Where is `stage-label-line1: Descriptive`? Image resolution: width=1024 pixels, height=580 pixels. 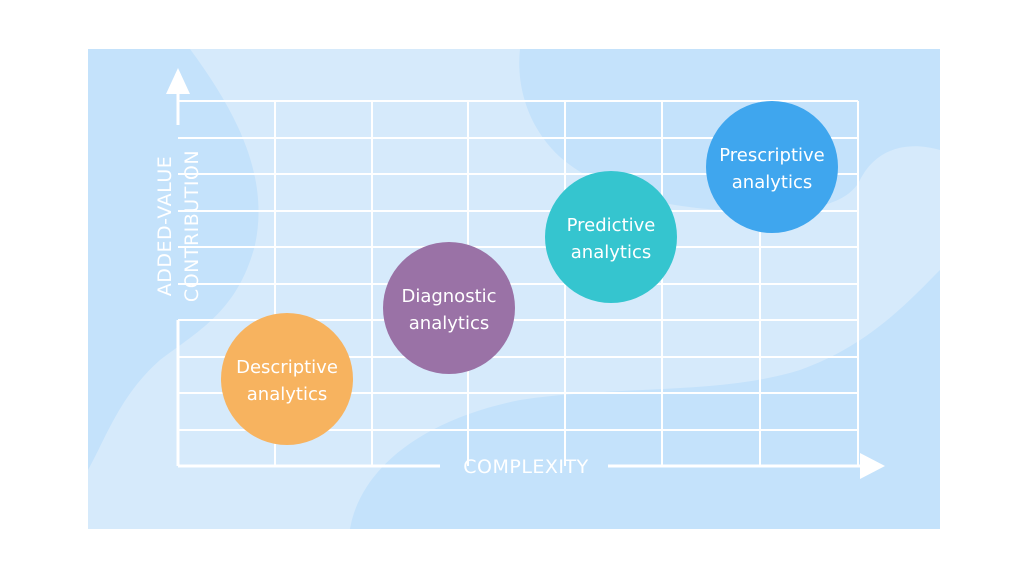 stage-label-line1: Descriptive is located at coordinates (287, 367).